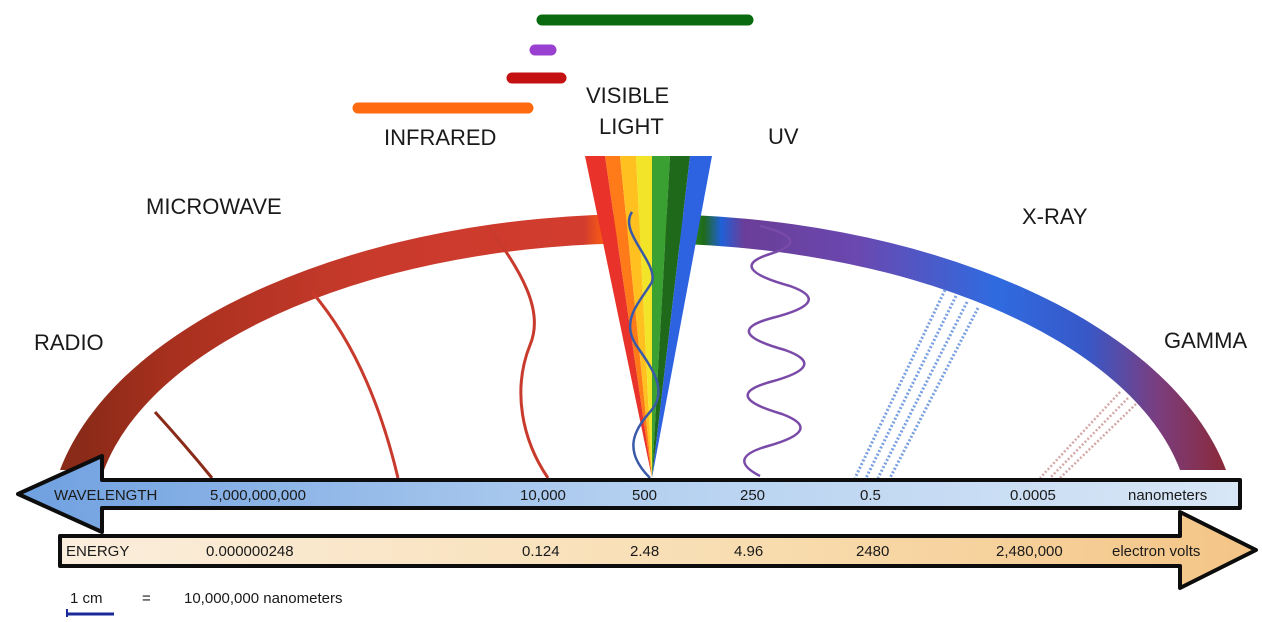 Image resolution: width=1262 pixels, height=622 pixels. What do you see at coordinates (543, 495) in the screenshot?
I see `wavelength-value: 10,000` at bounding box center [543, 495].